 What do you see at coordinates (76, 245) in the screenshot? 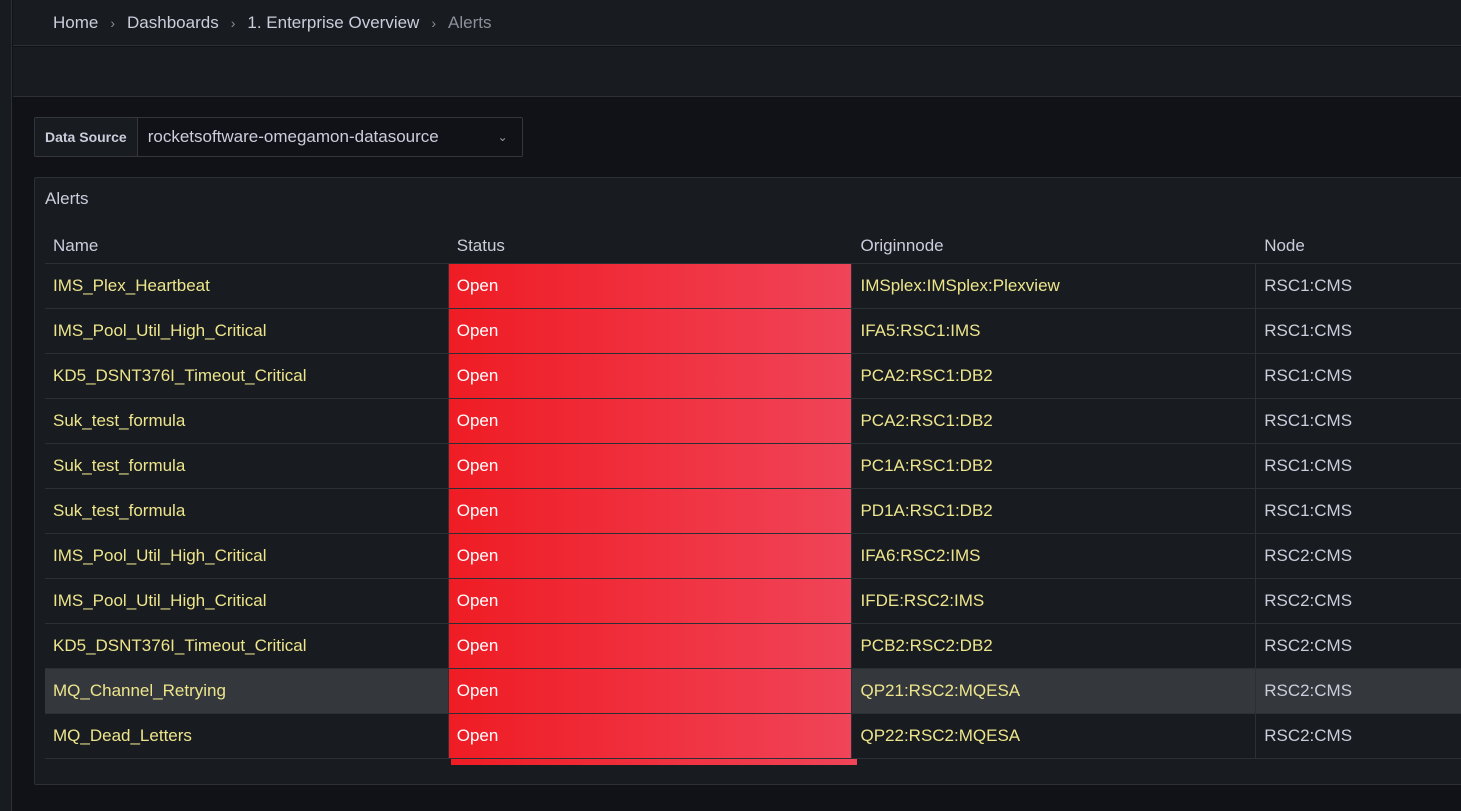
I see `column-header-name: Name` at bounding box center [76, 245].